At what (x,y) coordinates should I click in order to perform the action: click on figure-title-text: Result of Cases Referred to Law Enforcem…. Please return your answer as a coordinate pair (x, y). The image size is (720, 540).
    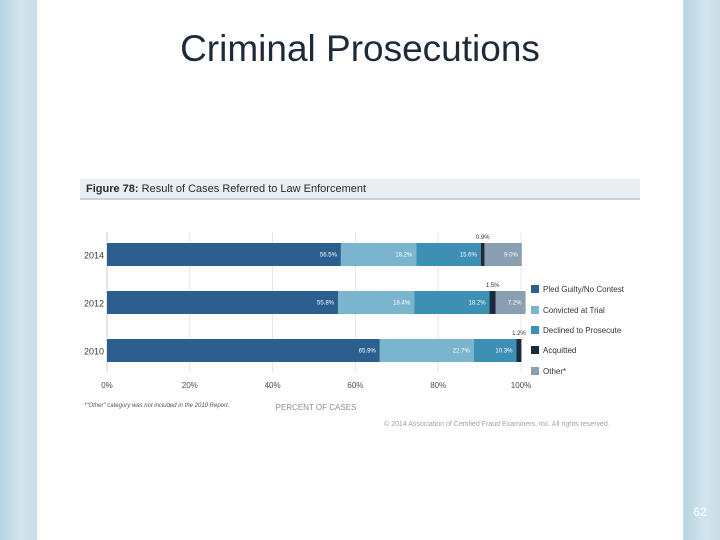
    Looking at the image, I should click on (254, 189).